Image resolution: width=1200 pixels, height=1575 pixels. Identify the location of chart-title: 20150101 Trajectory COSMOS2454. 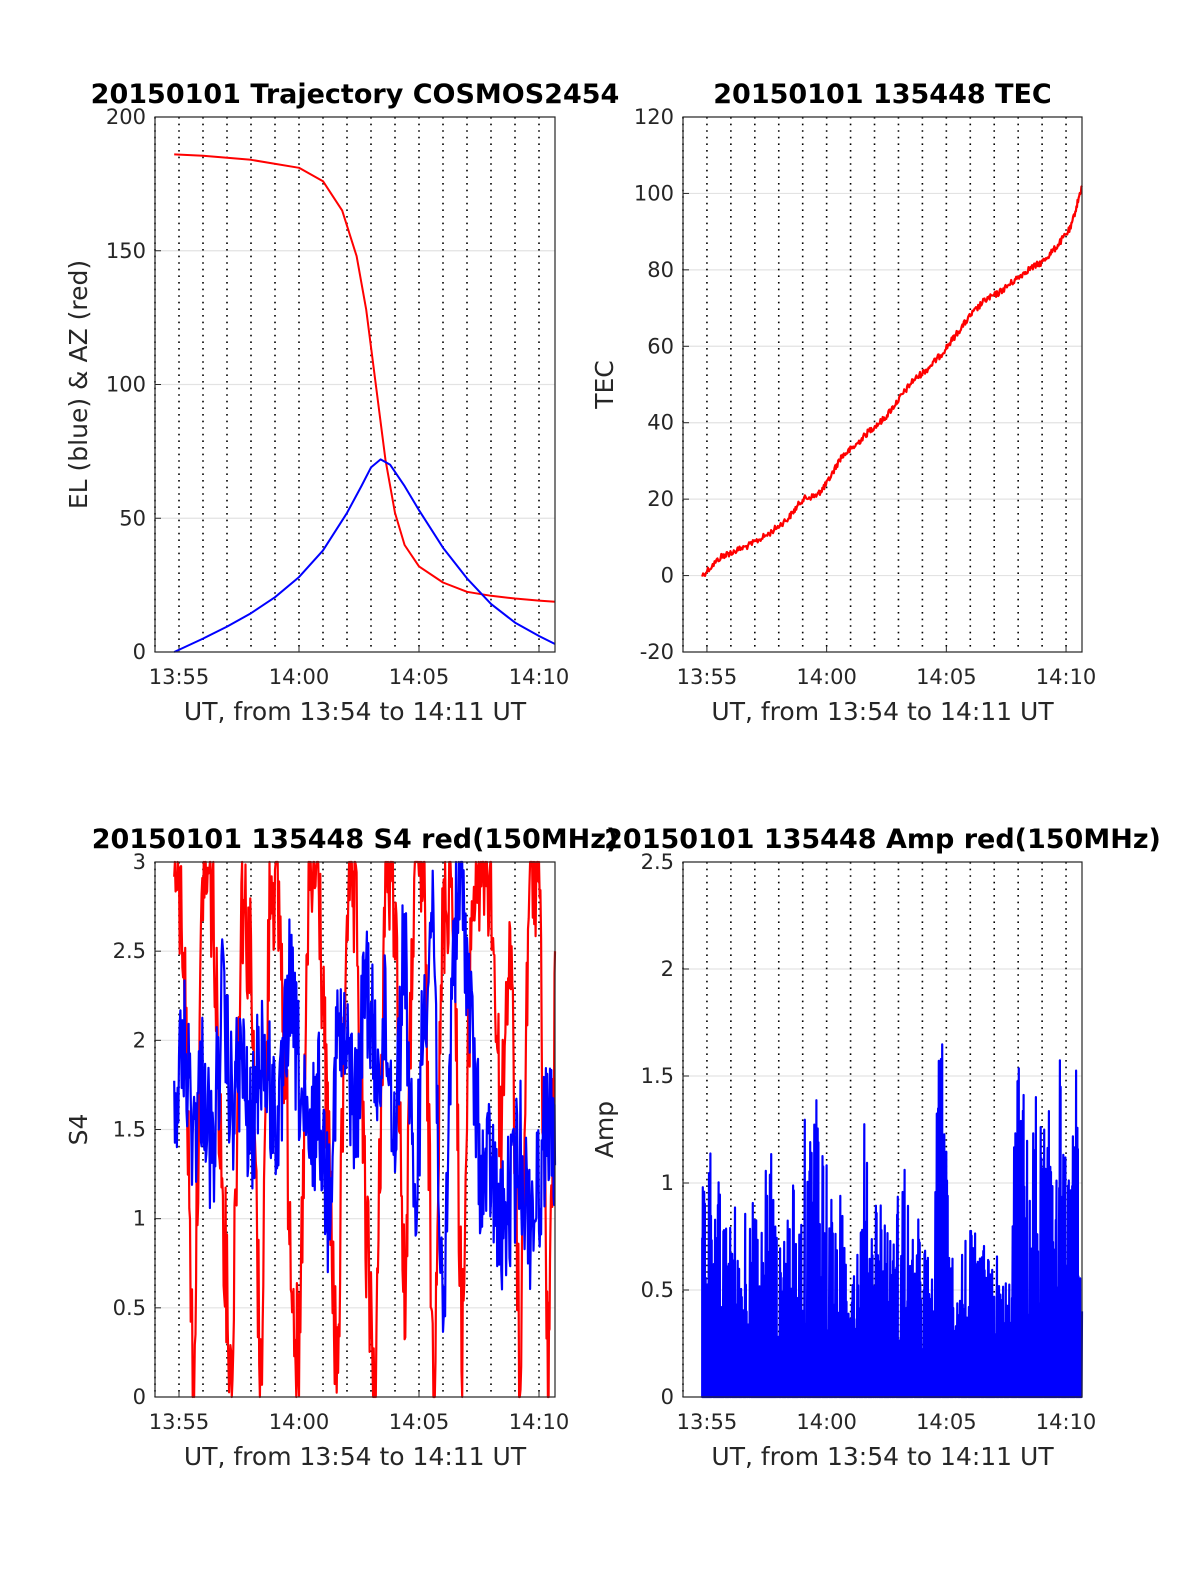
(355, 94).